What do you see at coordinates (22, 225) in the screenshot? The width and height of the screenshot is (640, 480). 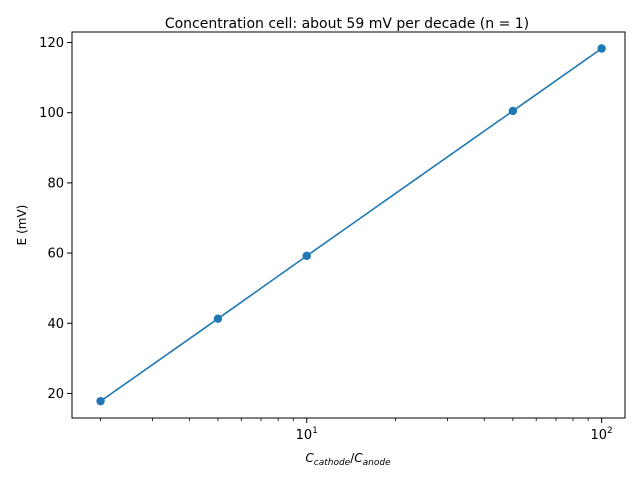 I see `y-axis-label: E (mV)` at bounding box center [22, 225].